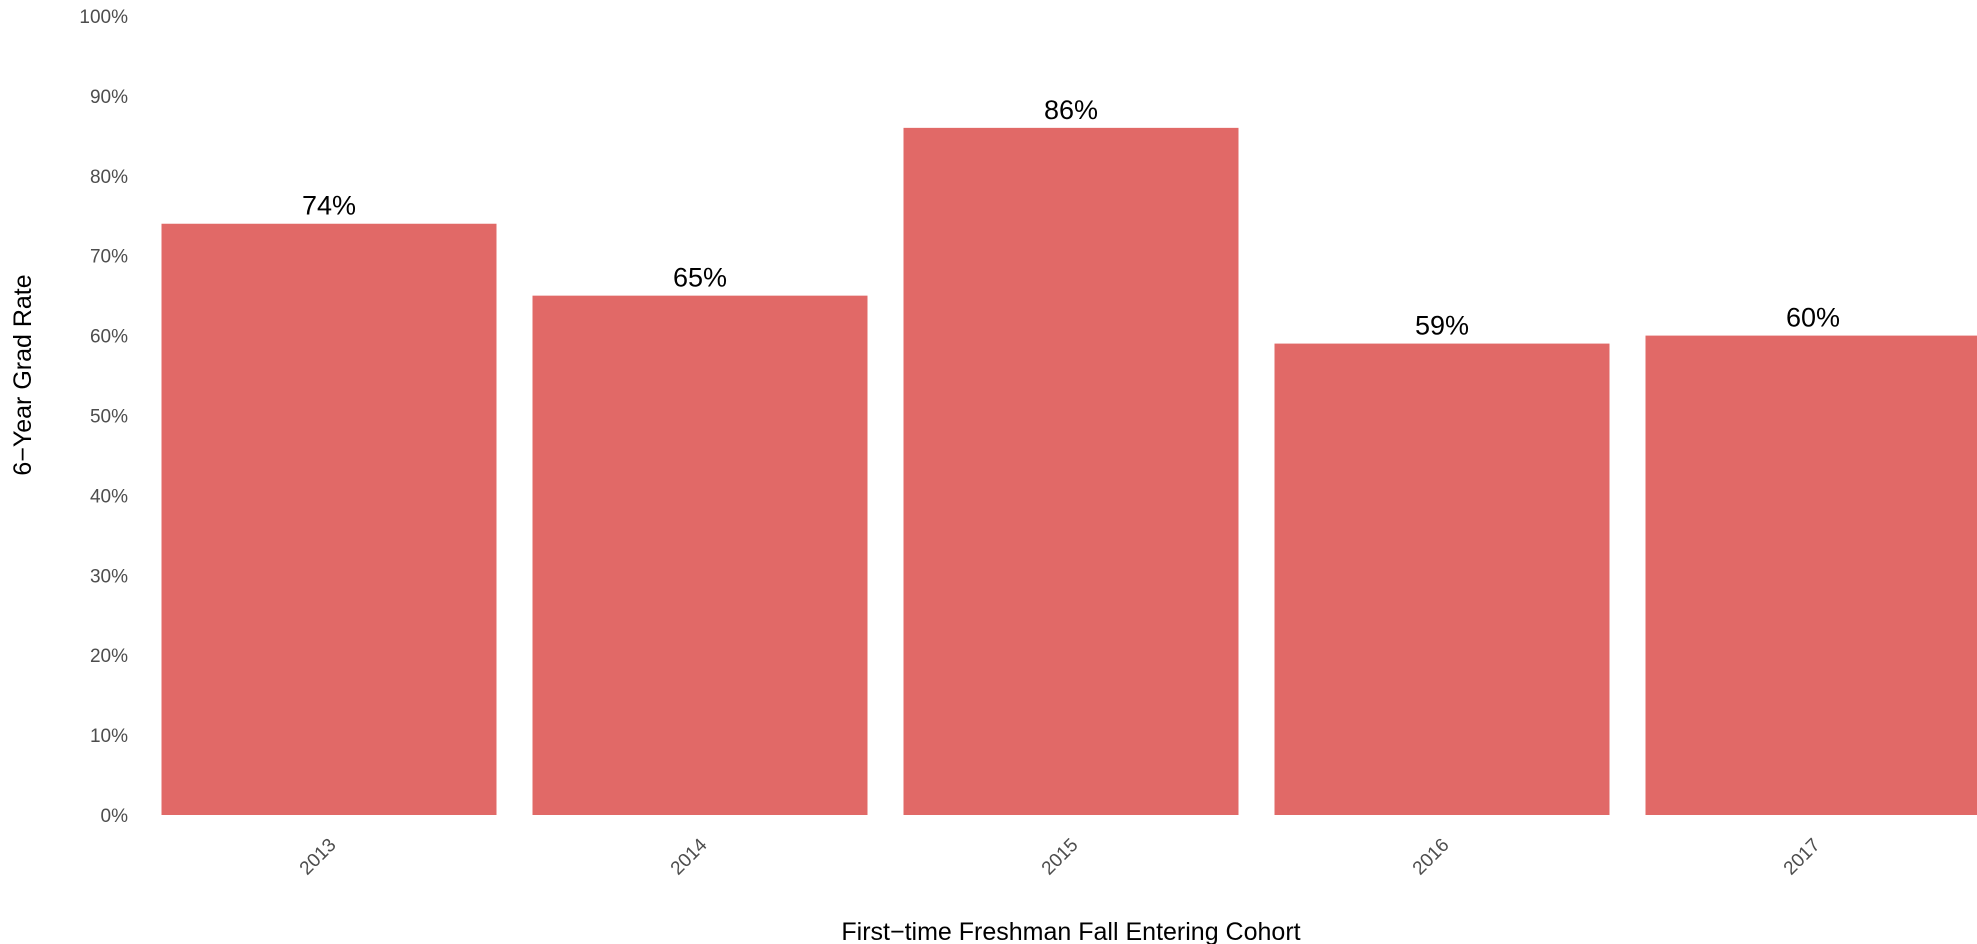  I want to click on y-tick-label: 60%, so click(109, 337).